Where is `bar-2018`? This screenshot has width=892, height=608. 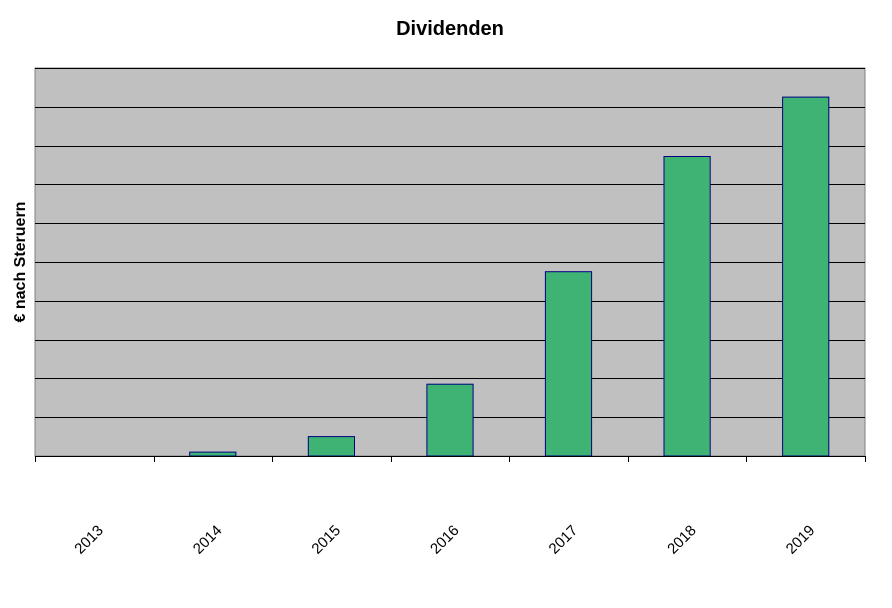
bar-2018 is located at coordinates (687, 306).